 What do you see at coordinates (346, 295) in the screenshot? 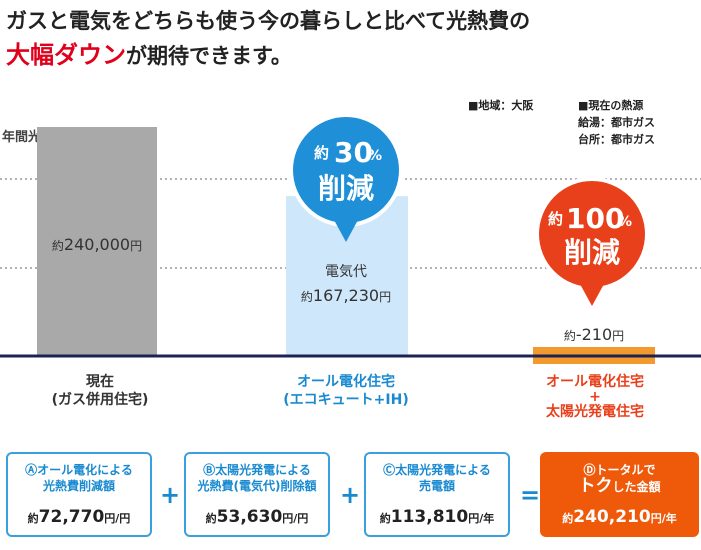
I see `svg-text: 約167,230円` at bounding box center [346, 295].